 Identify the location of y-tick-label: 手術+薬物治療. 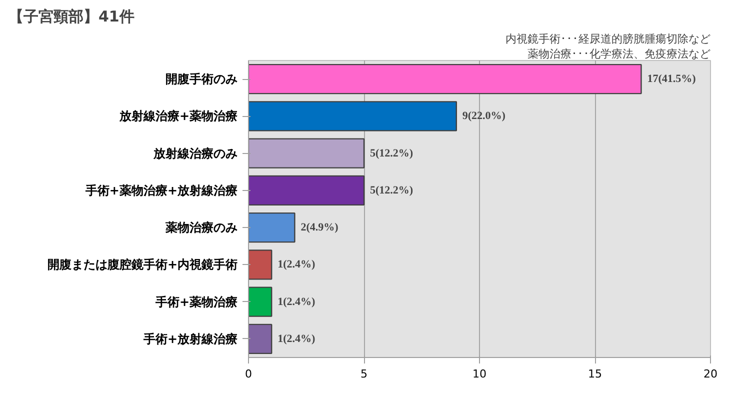
(196, 301).